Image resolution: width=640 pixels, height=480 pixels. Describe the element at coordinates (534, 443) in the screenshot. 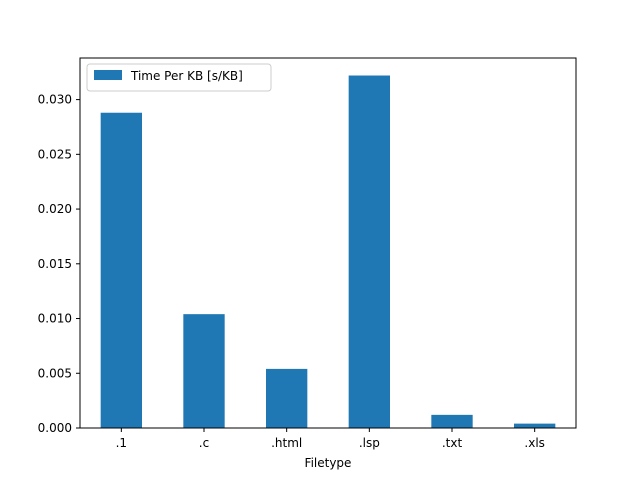

I see `x-tick-label: .xls` at that location.